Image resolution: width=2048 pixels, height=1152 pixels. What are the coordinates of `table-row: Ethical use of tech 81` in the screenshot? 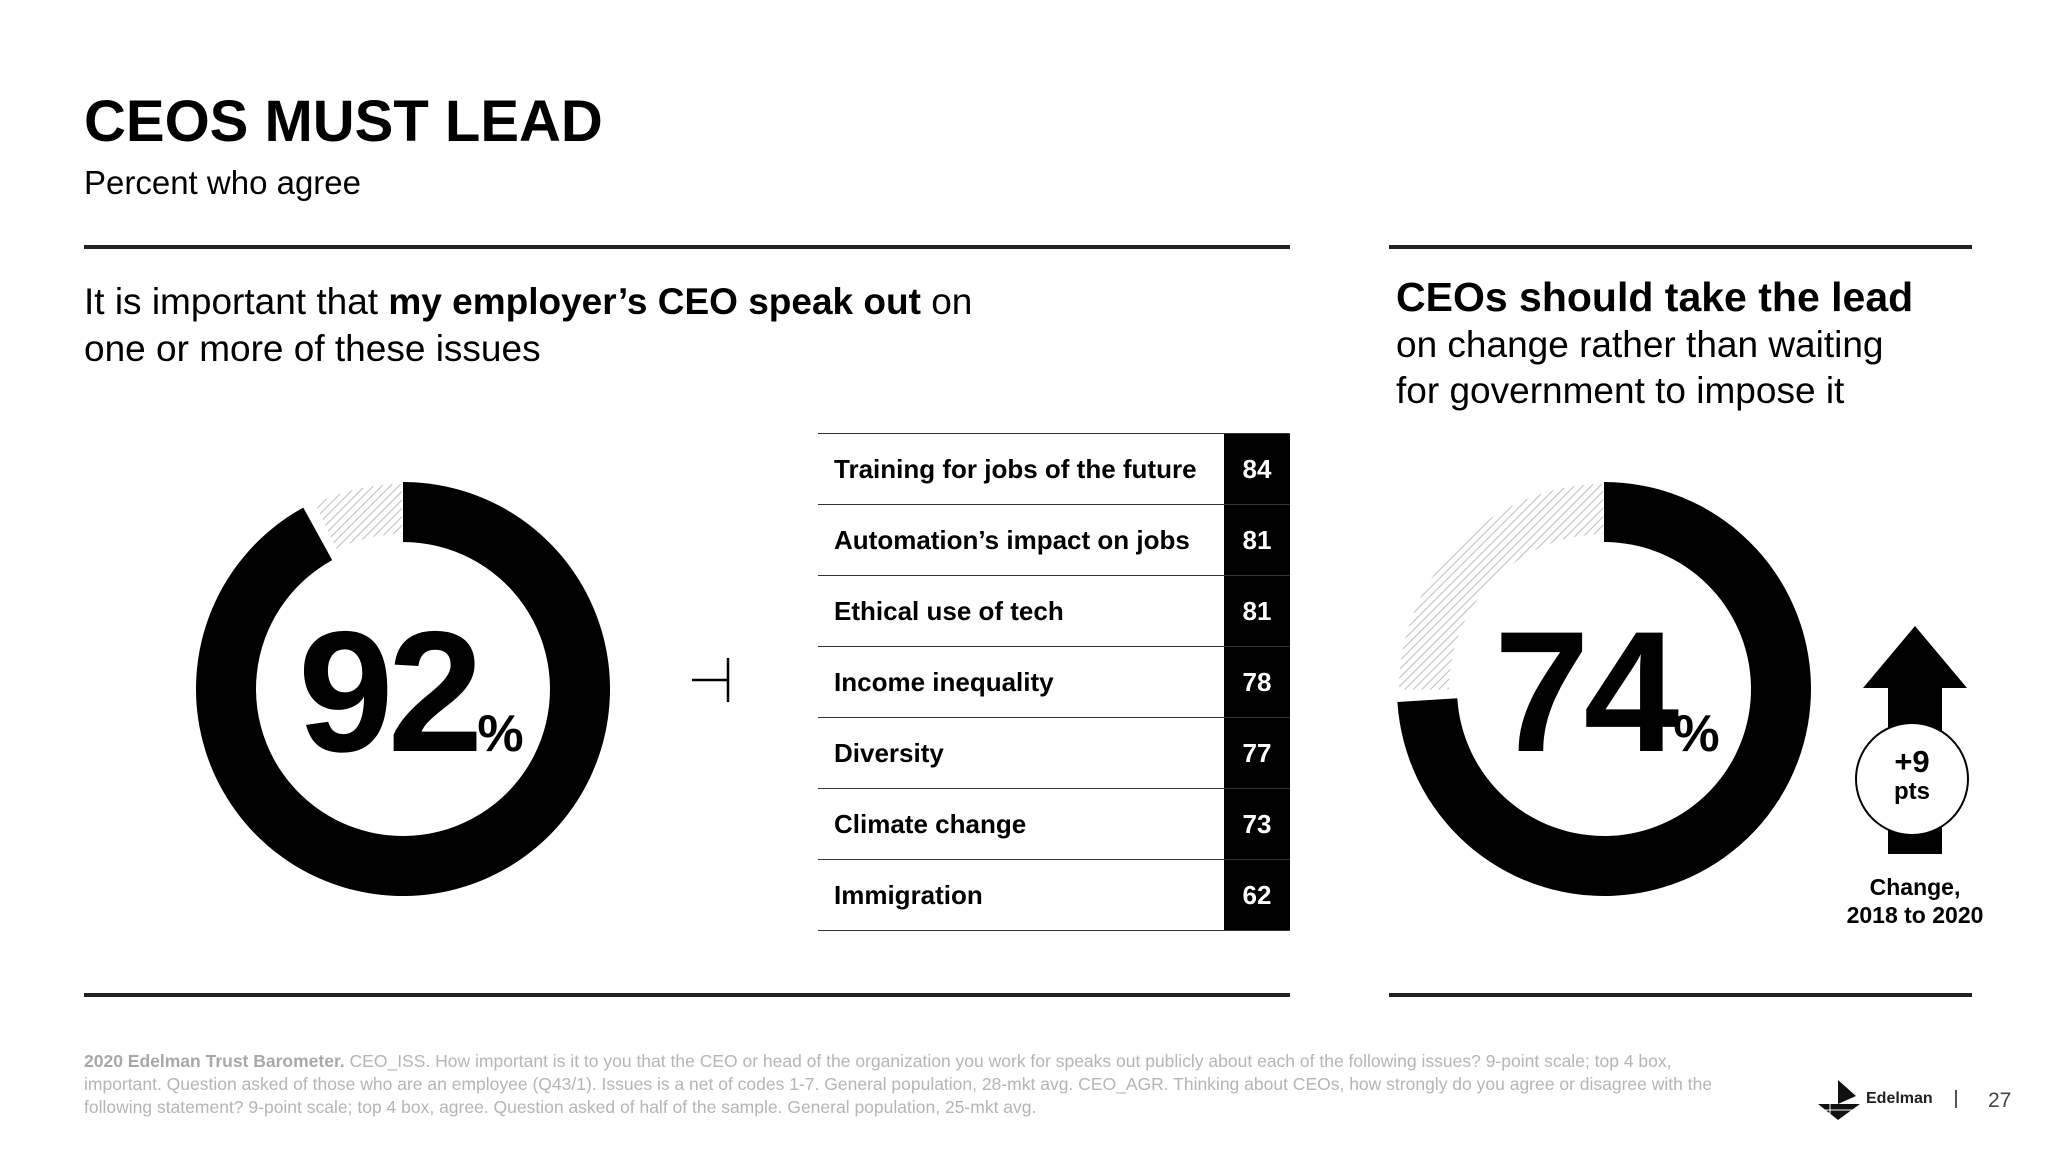 It's located at (1054, 610).